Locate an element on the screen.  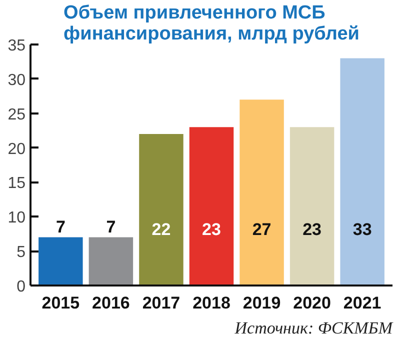
x-tick-label: 2021 is located at coordinates (362, 303).